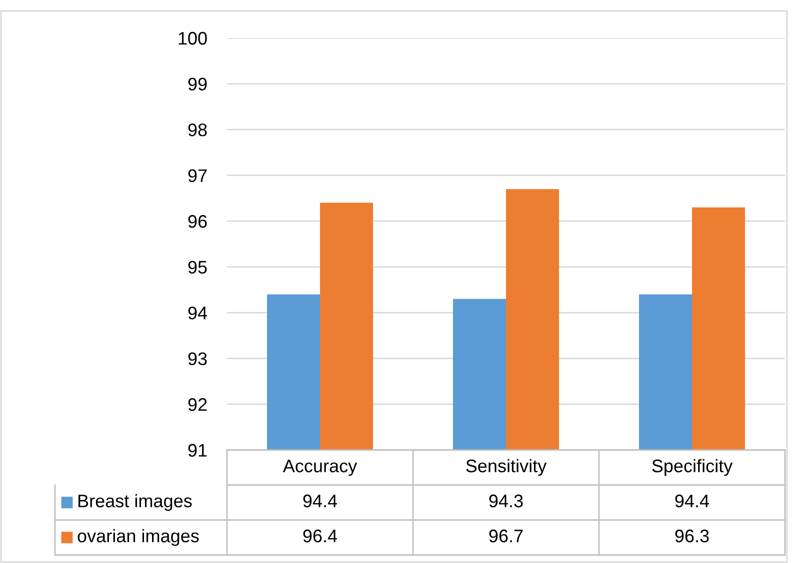 This screenshot has width=796, height=563. I want to click on y-tick-label: 93, so click(197, 359).